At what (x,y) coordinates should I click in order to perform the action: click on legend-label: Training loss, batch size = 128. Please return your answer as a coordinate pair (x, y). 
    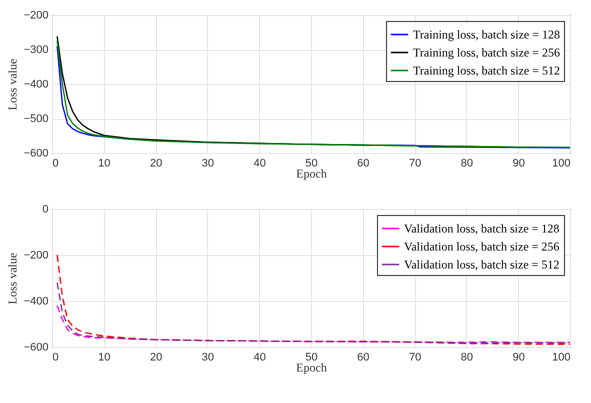
    Looking at the image, I should click on (486, 35).